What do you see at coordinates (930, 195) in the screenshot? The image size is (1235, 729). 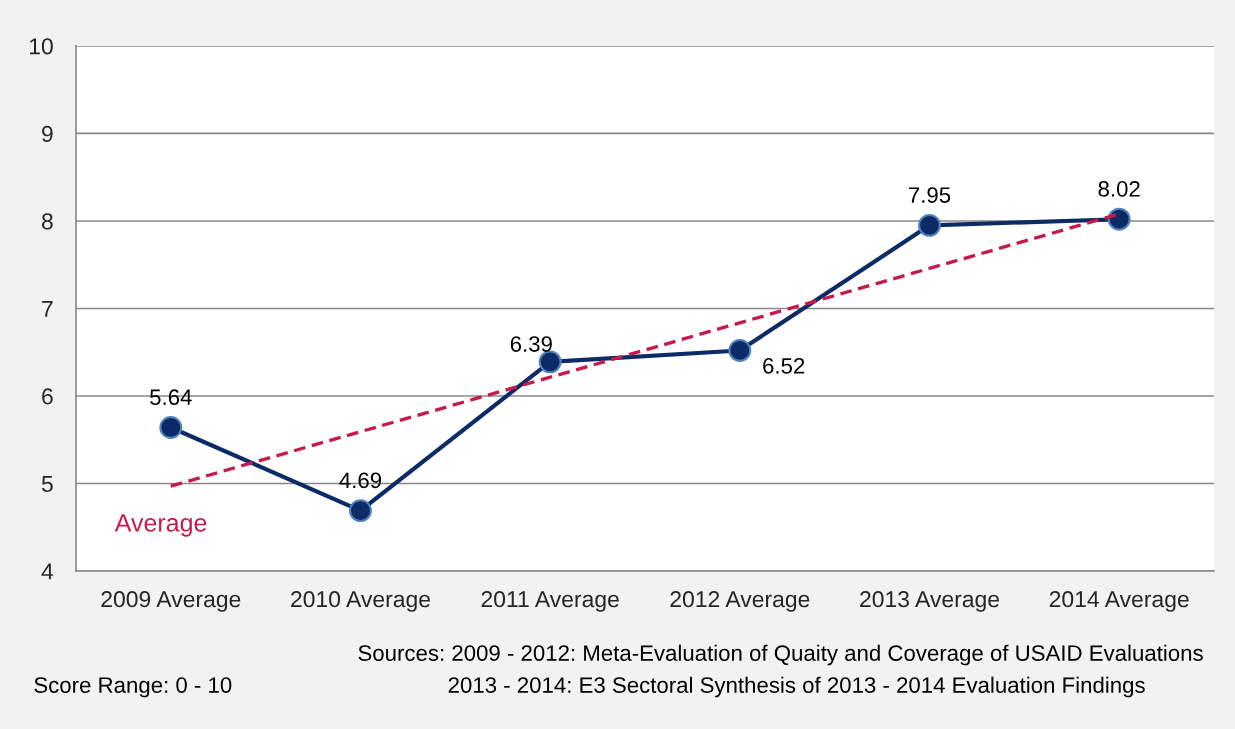 I see `data-label: 7.95` at bounding box center [930, 195].